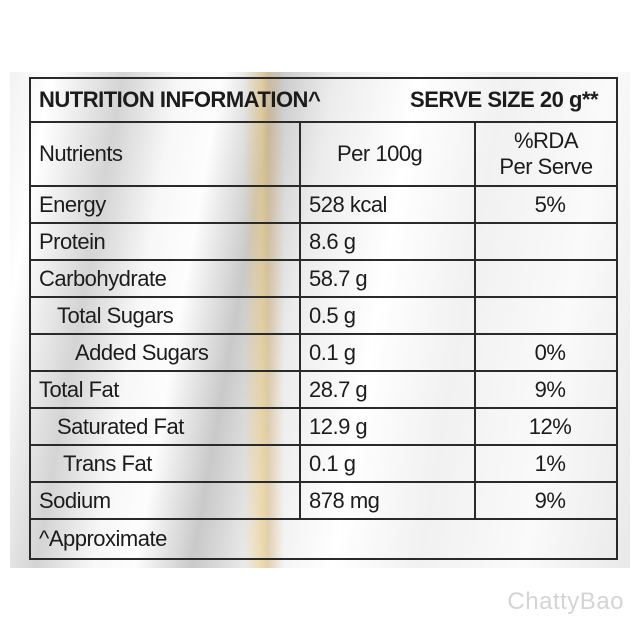 This screenshot has width=640, height=640. I want to click on nutrient-per100: 12.9 g, so click(387, 426).